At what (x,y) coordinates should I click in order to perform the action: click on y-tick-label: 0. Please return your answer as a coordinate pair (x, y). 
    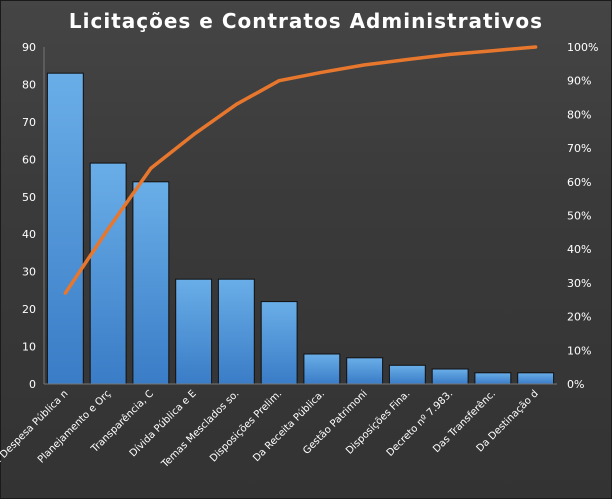
    Looking at the image, I should click on (32, 384).